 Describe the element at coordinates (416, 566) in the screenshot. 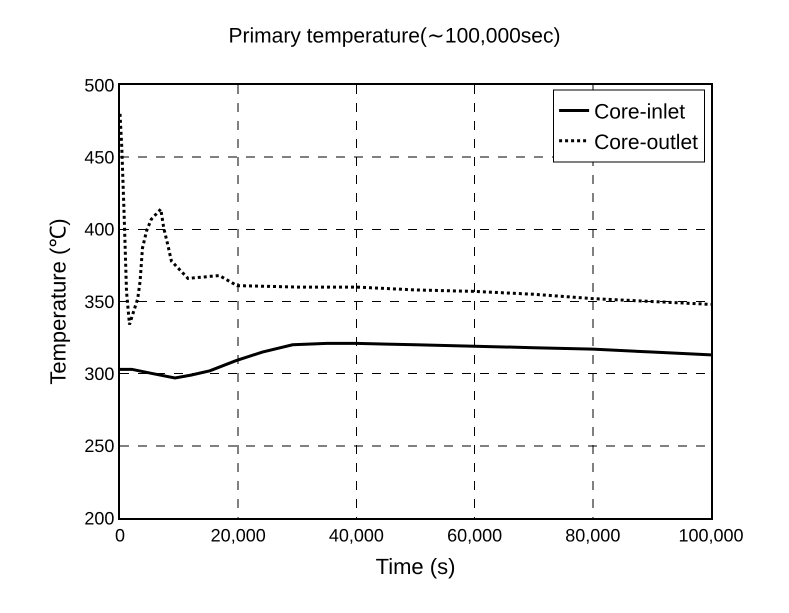

I see `x-axis-title: Time (s)` at that location.